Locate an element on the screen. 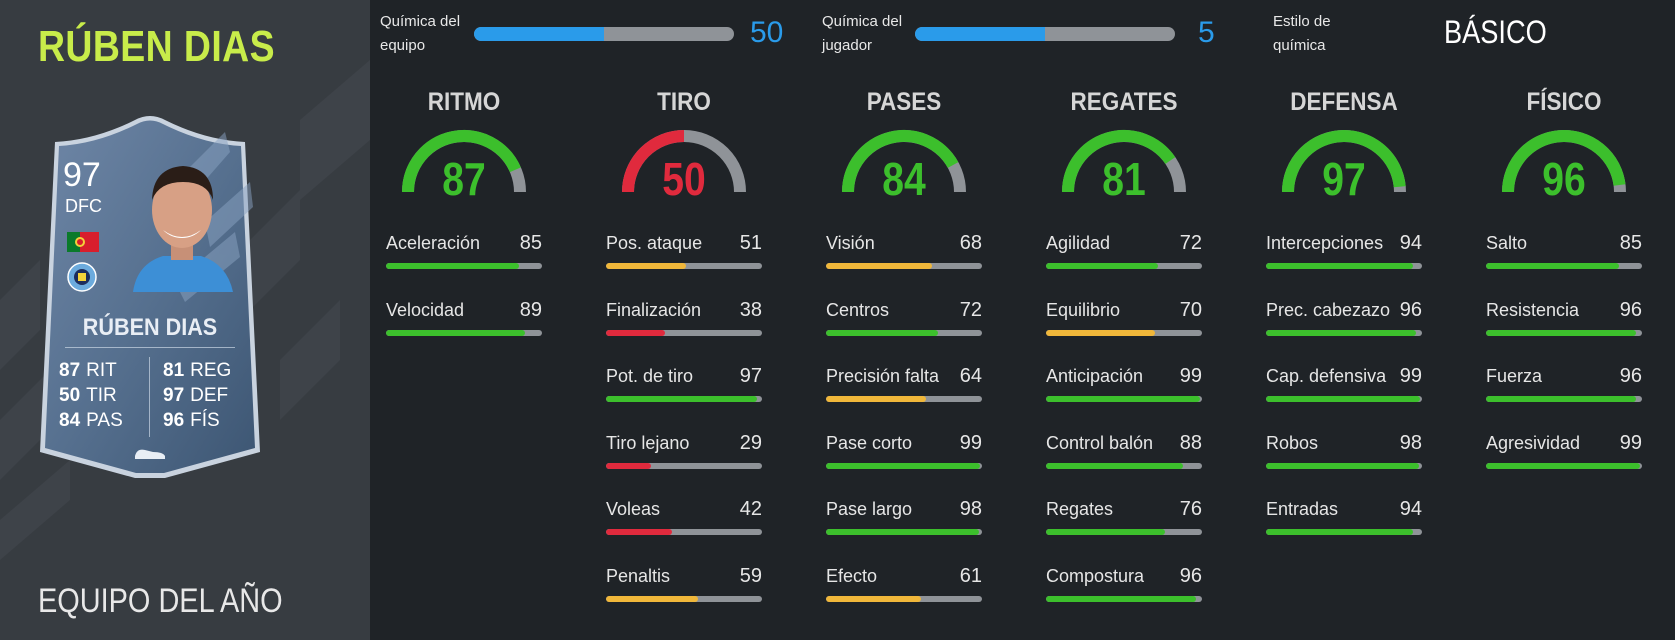 Image resolution: width=1675 pixels, height=640 pixels. stat-label: Finalización is located at coordinates (654, 309).